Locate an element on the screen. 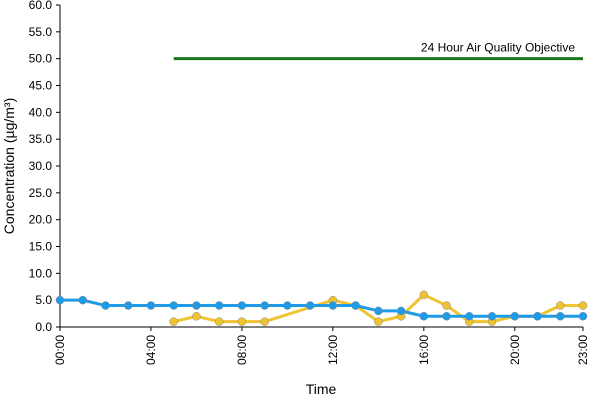  x-tick-label: 12:00 is located at coordinates (333, 350).